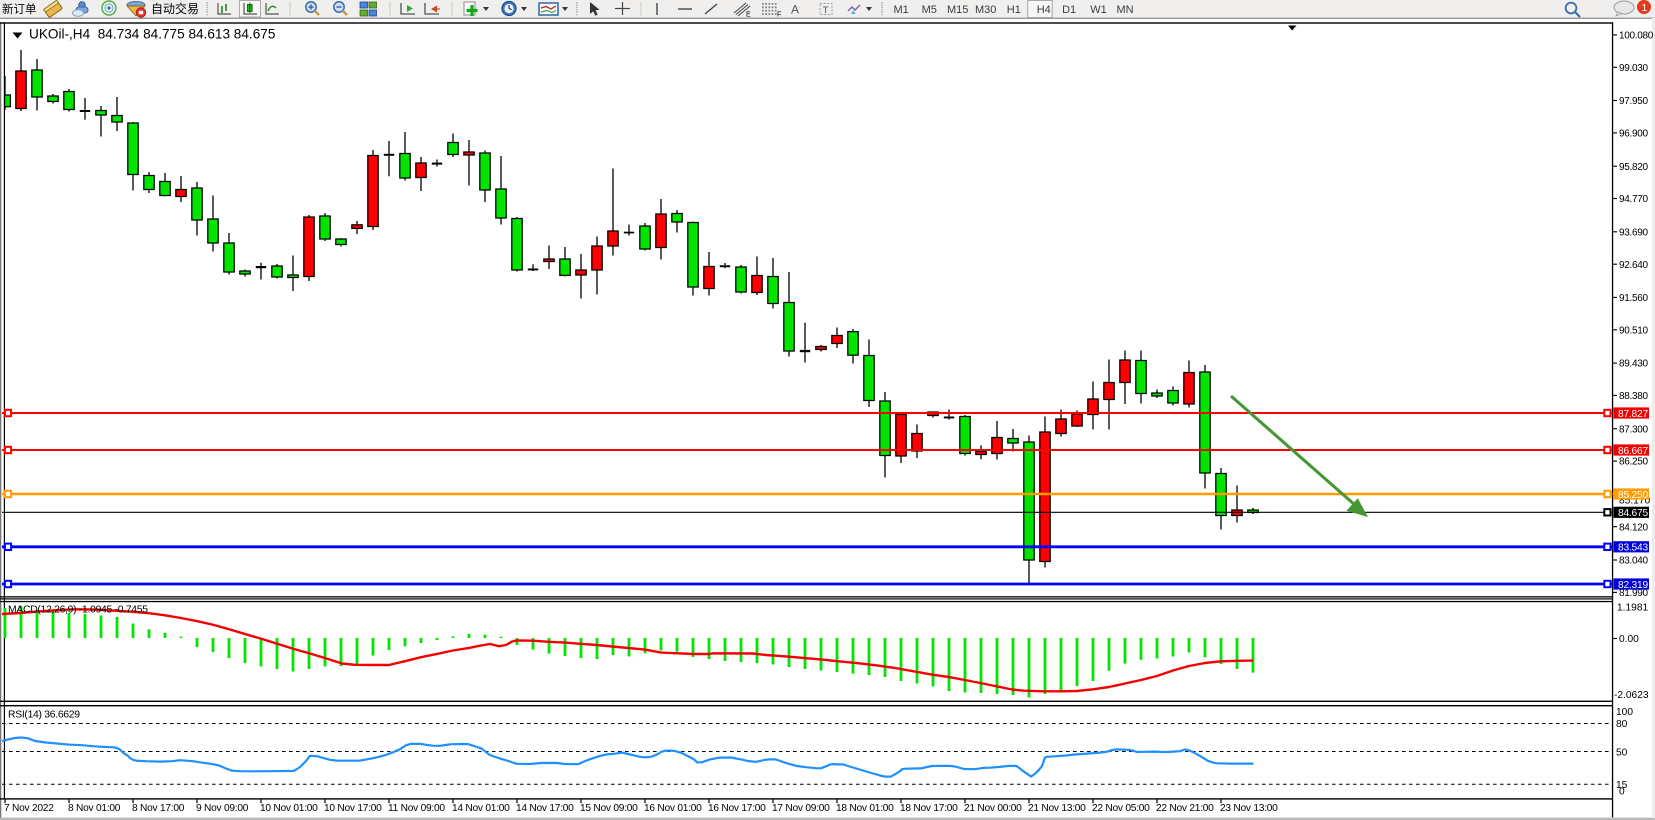 This screenshot has height=820, width=1655. Describe the element at coordinates (929, 10) in the screenshot. I see `svg-text: M5` at that location.